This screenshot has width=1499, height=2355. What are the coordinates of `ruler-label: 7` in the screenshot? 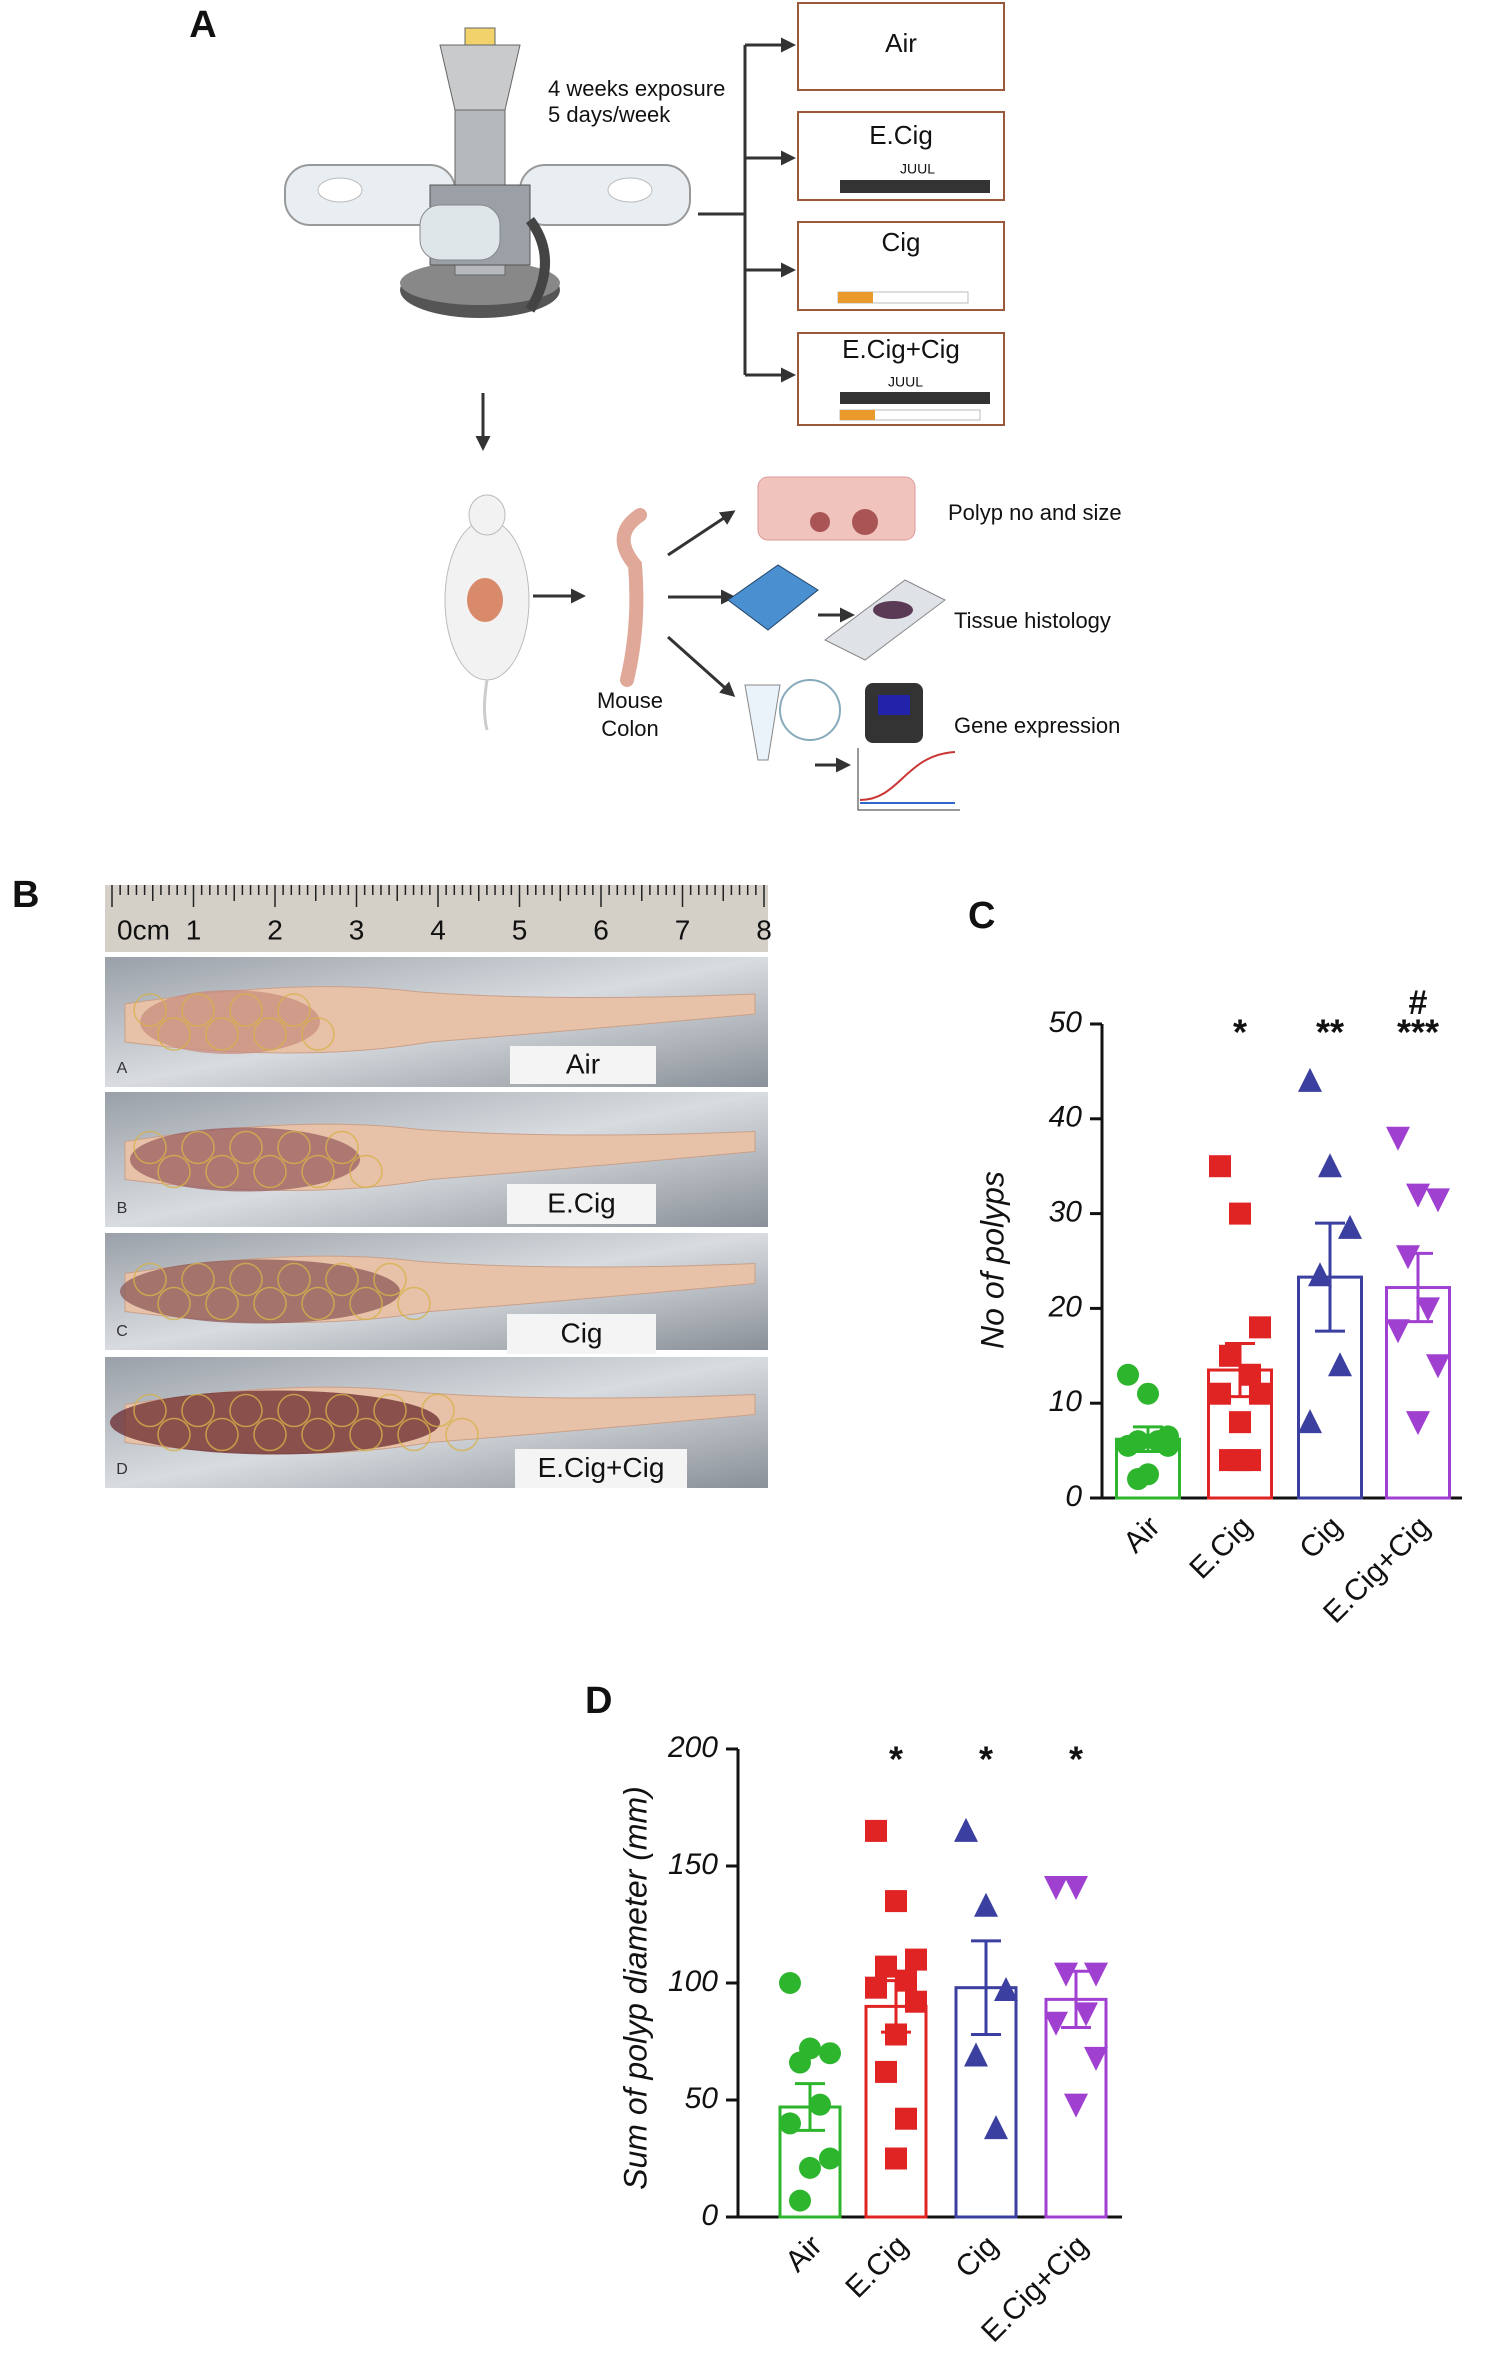 It's located at (683, 929).